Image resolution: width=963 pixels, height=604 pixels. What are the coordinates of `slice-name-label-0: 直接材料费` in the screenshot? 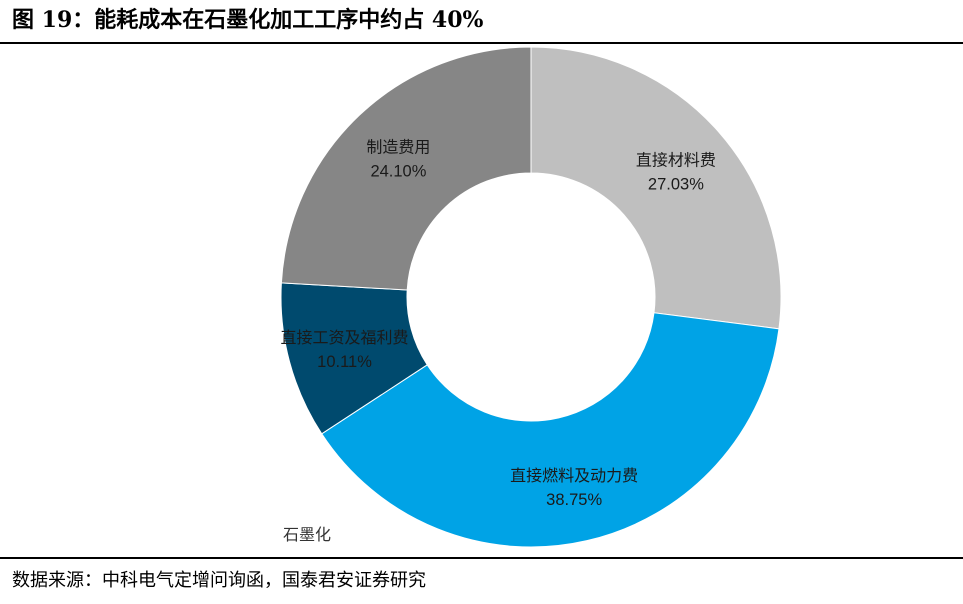 It's located at (676, 160).